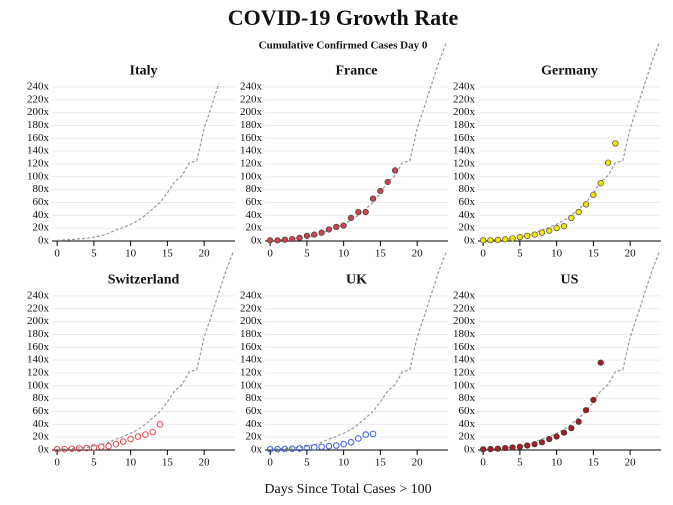 The width and height of the screenshot is (673, 505). What do you see at coordinates (254, 202) in the screenshot?
I see `y-tick-label: 60x` at bounding box center [254, 202].